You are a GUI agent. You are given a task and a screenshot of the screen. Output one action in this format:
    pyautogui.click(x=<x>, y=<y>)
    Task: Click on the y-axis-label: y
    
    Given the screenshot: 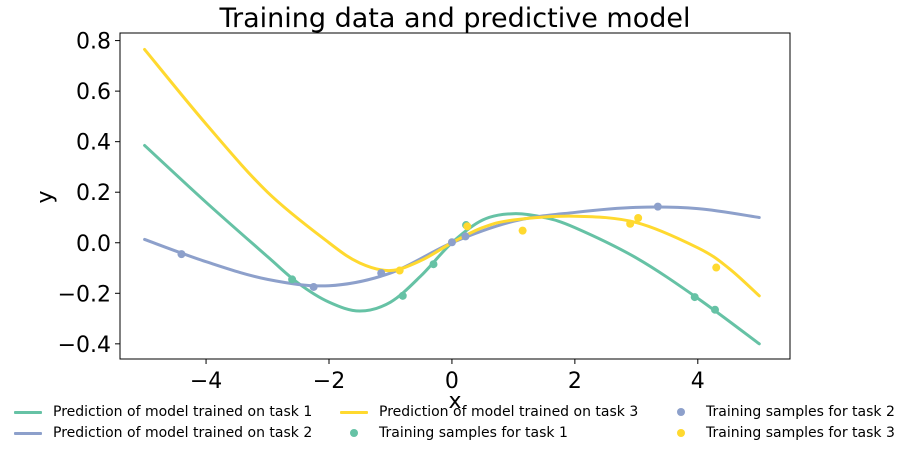 What is the action you would take?
    pyautogui.click(x=45, y=196)
    